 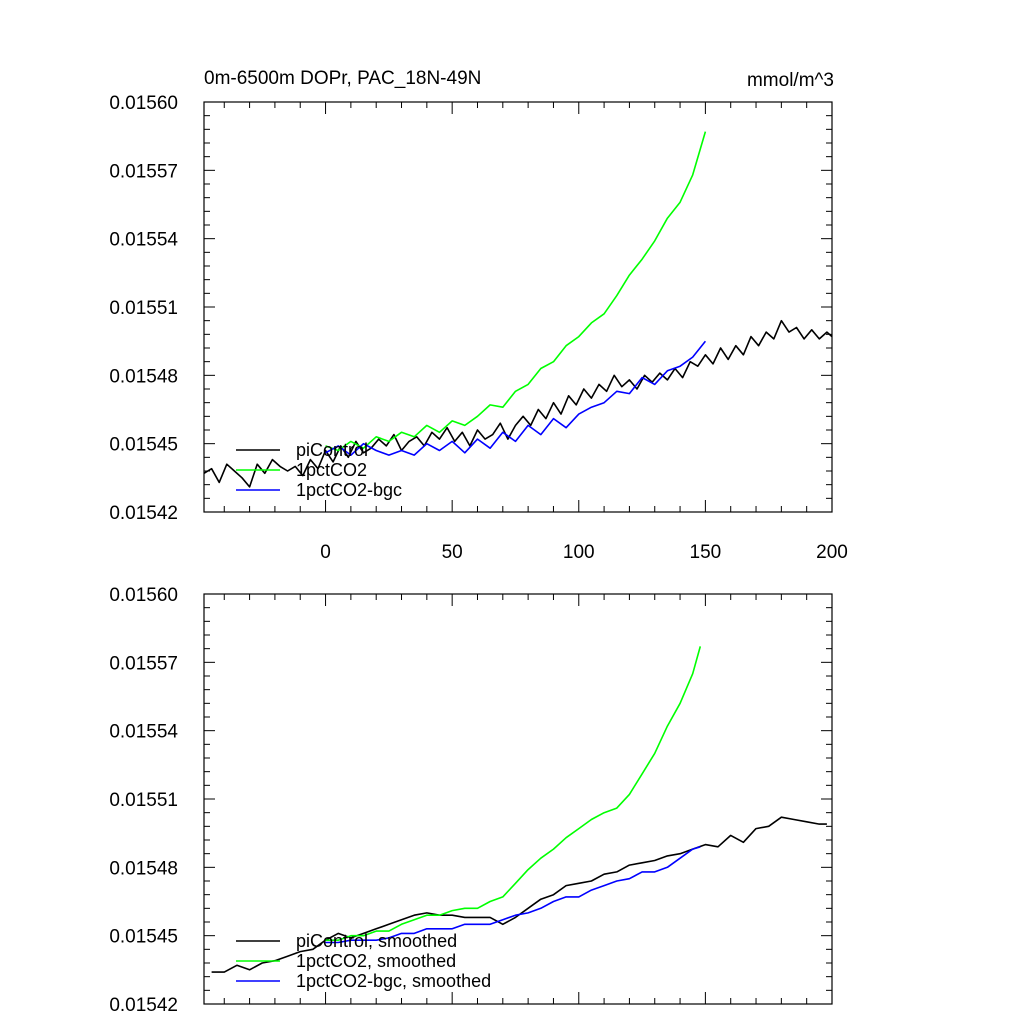 I want to click on series-line-1pctco2-bgc, so click(x=516, y=398).